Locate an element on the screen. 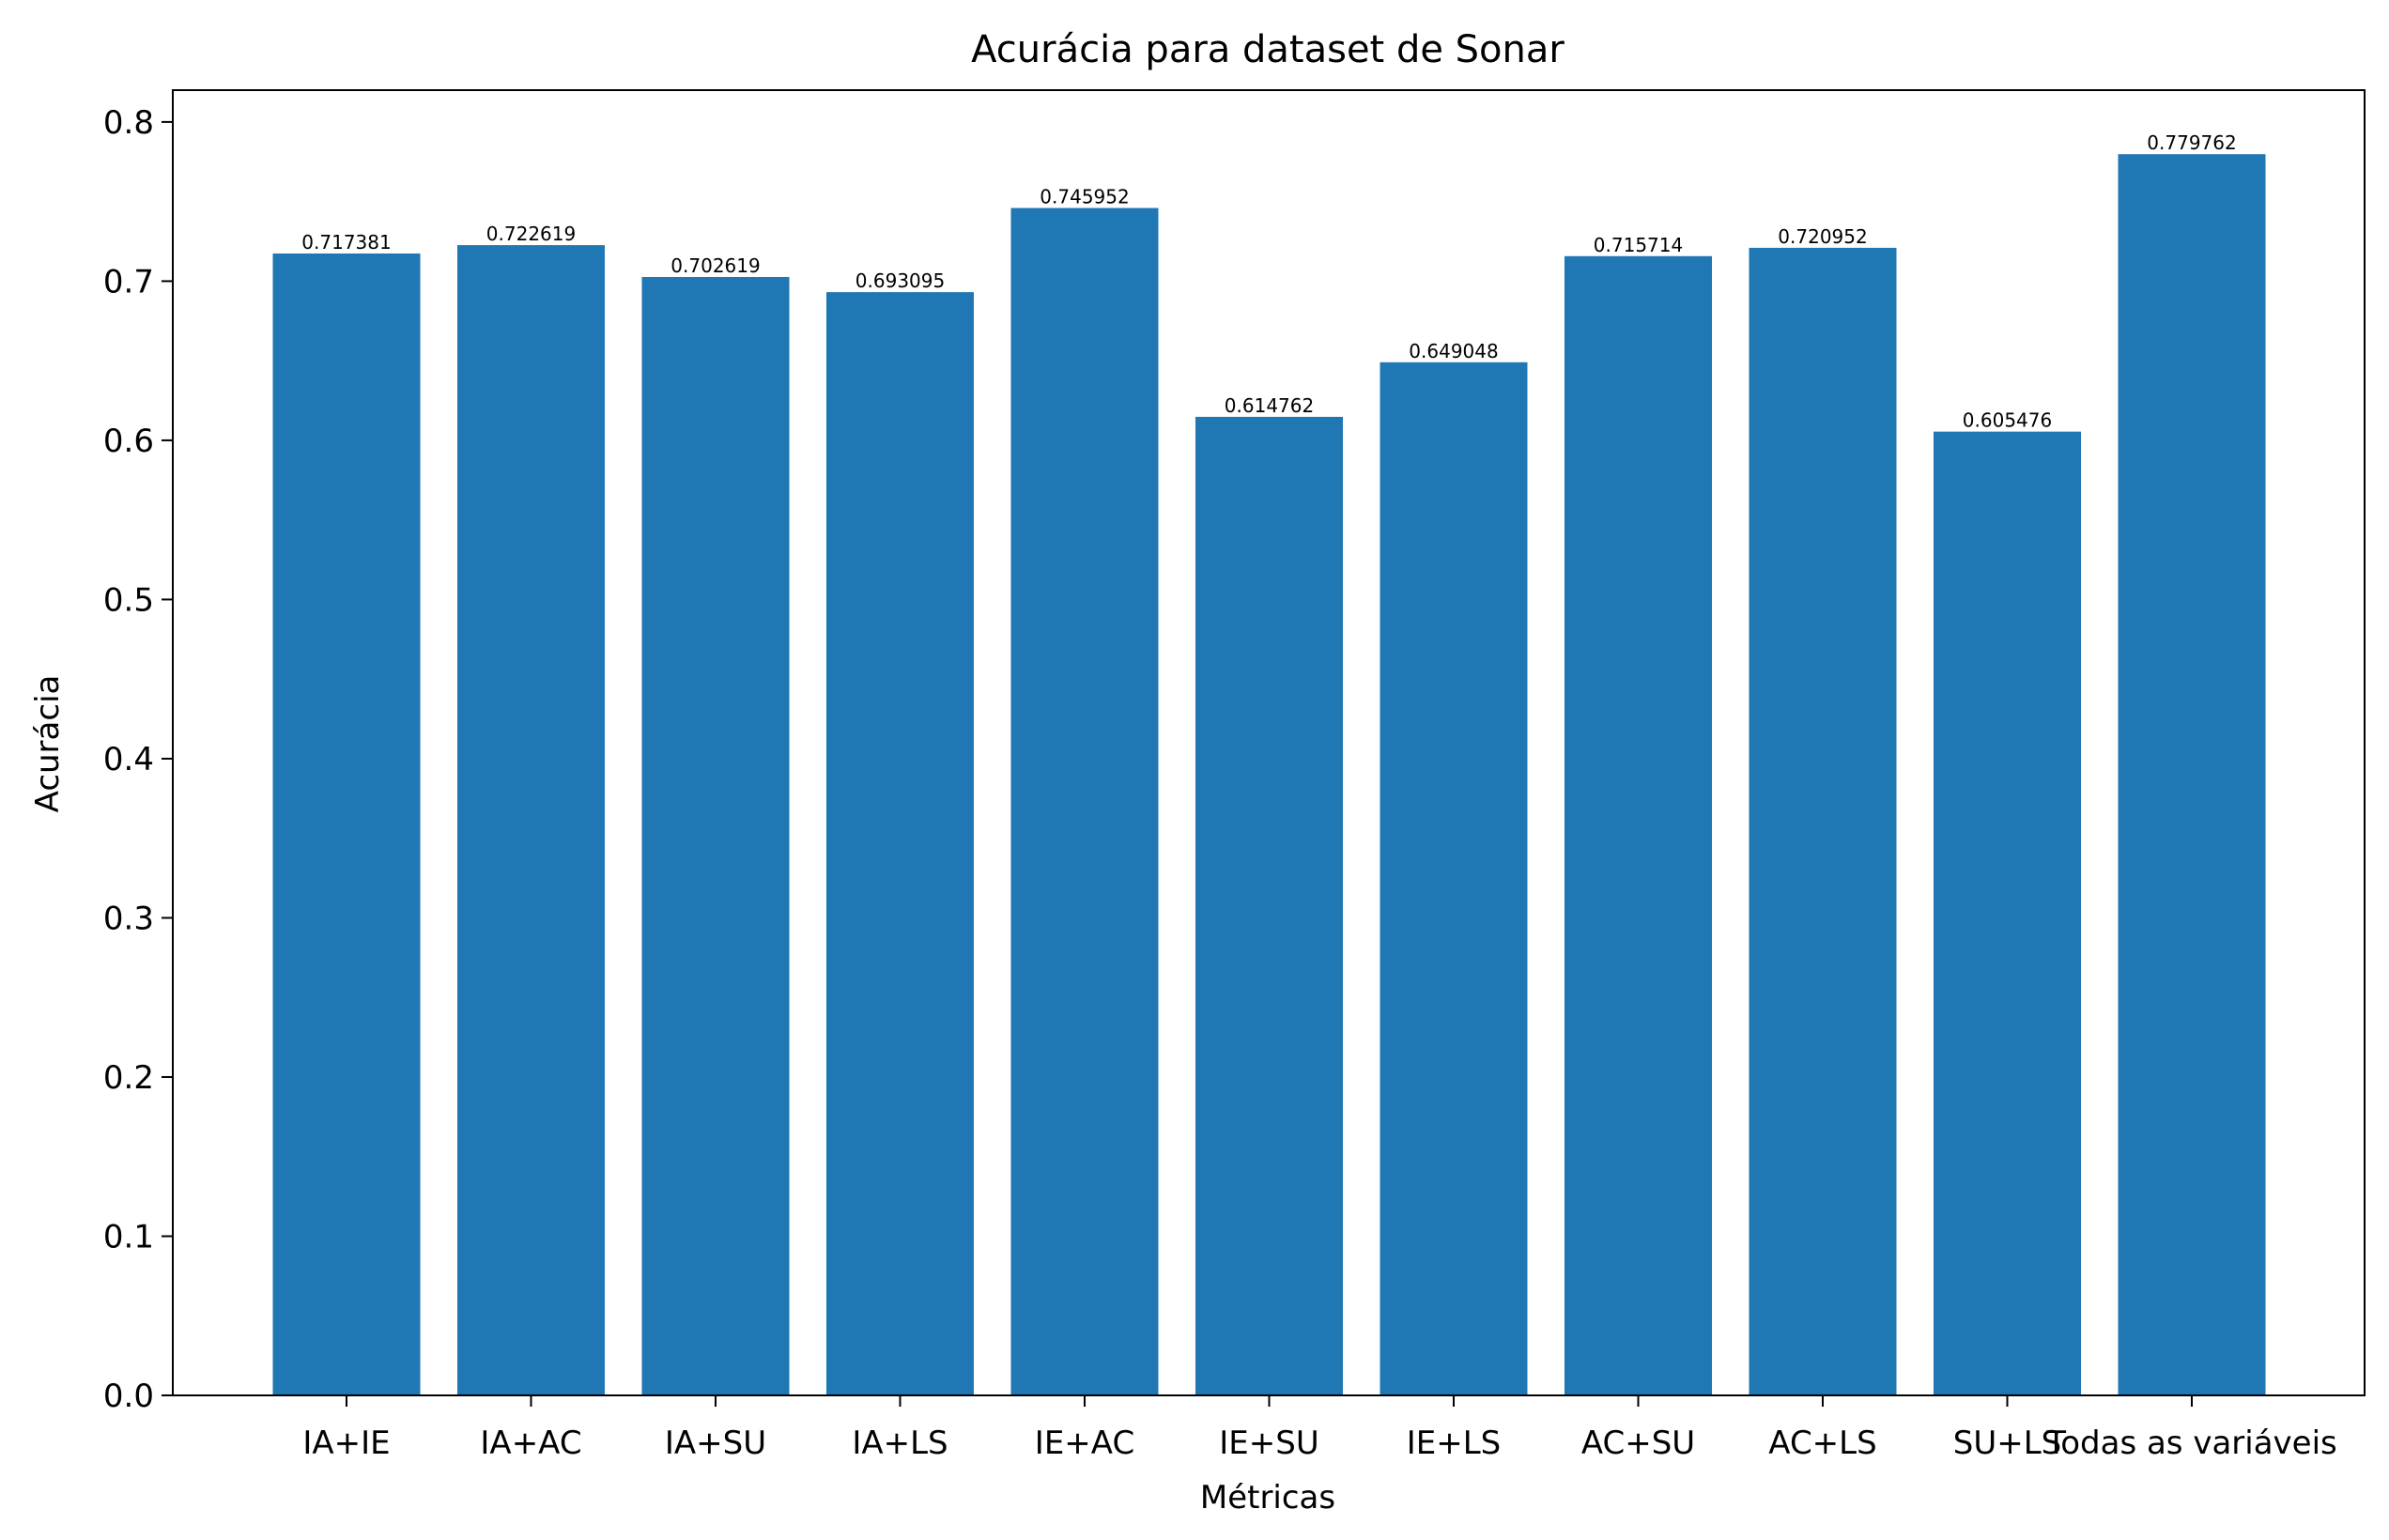 The width and height of the screenshot is (2389, 1540). bar-value-label: 0.745952 is located at coordinates (1084, 197).